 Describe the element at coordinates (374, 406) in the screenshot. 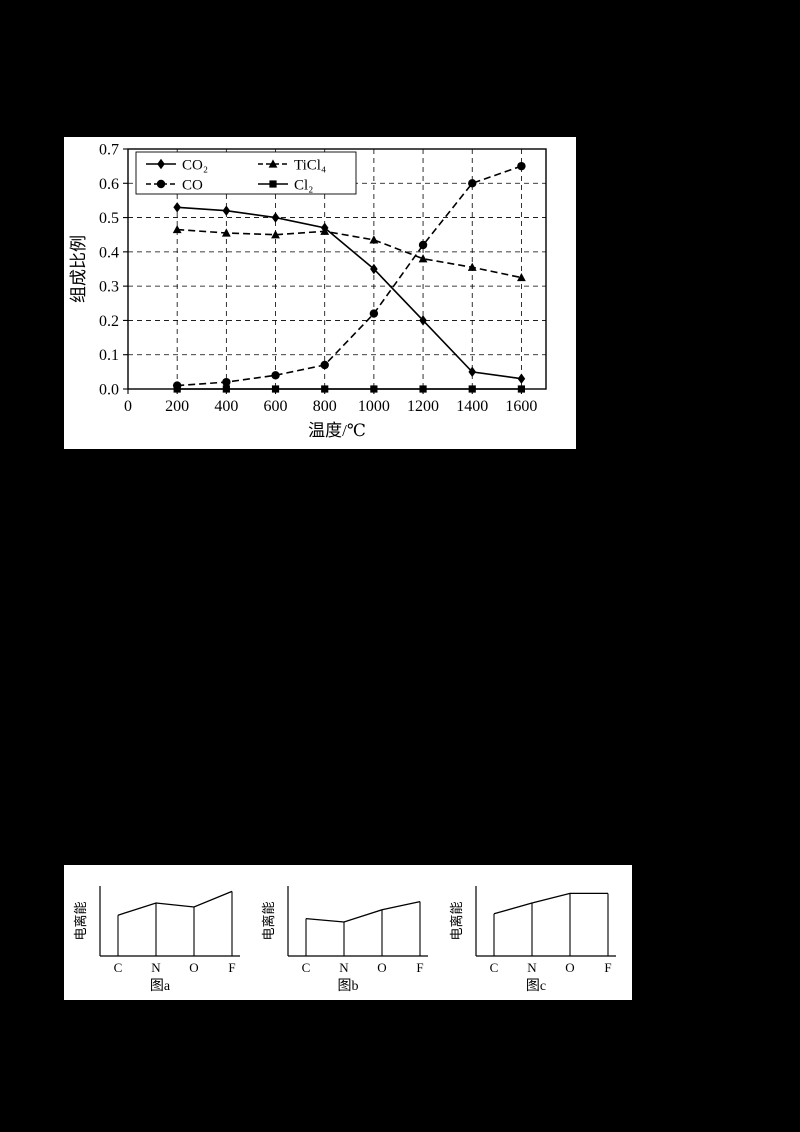

I see `x-tick-label: 1000` at that location.